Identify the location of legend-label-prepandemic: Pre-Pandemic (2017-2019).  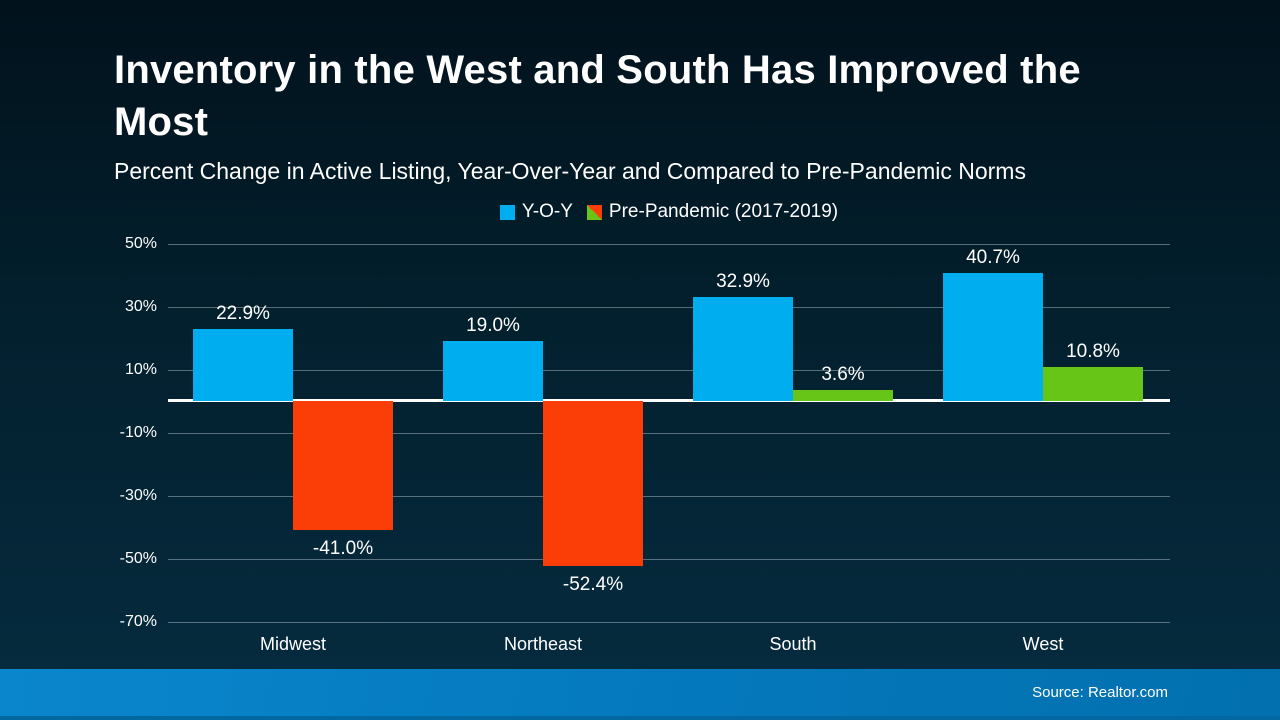
(723, 211).